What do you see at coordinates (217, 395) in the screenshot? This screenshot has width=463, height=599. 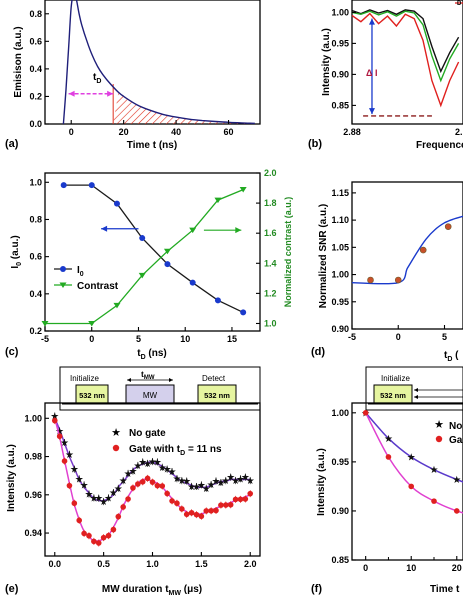 I see `label-laser-2: 532 nm` at bounding box center [217, 395].